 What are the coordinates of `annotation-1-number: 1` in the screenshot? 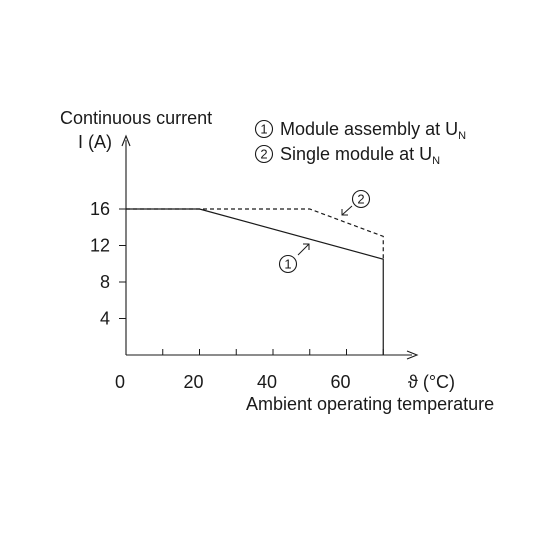 It's located at (287, 264).